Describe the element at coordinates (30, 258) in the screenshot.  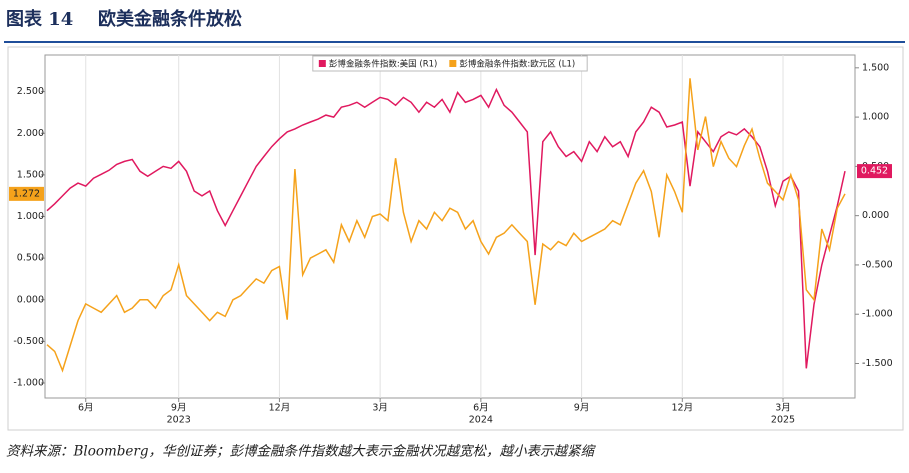
I see `y-tick-label: 0.500` at that location.